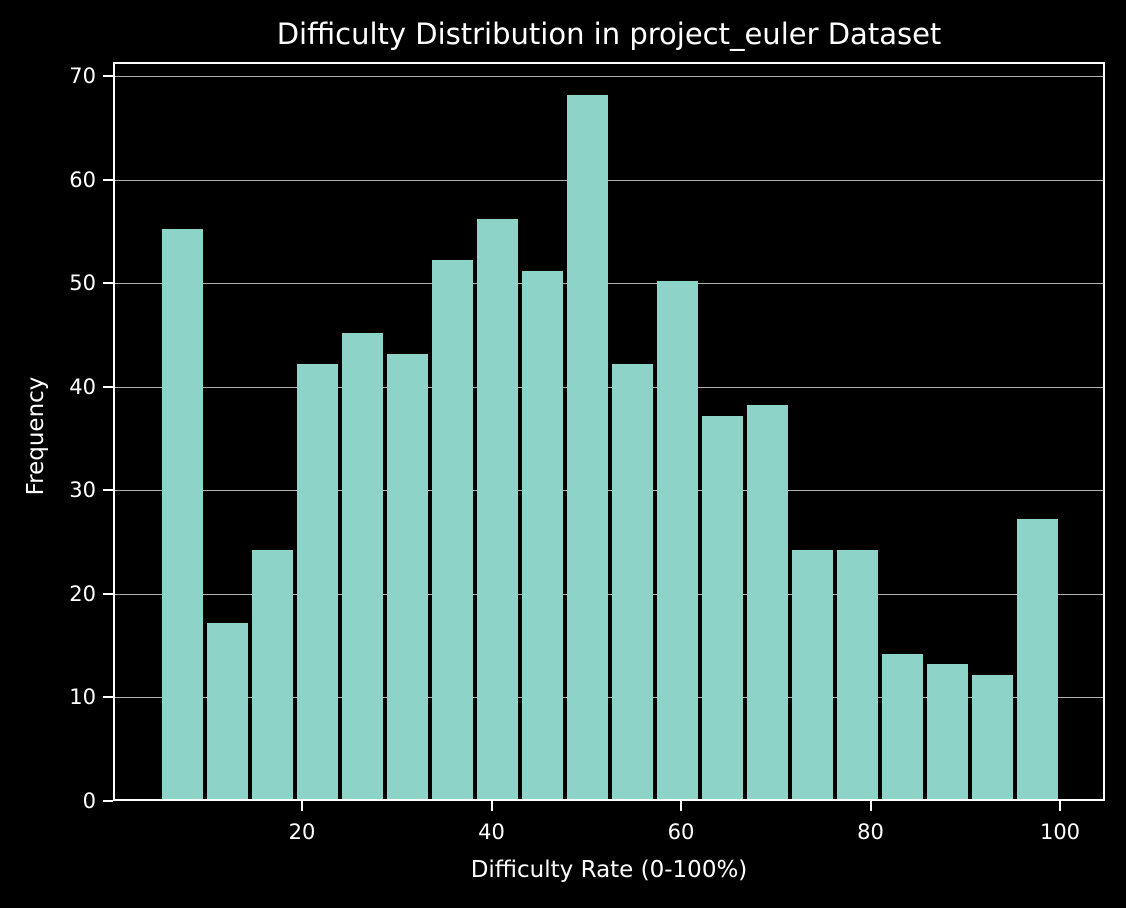  I want to click on y-tick-label: 60, so click(82, 179).